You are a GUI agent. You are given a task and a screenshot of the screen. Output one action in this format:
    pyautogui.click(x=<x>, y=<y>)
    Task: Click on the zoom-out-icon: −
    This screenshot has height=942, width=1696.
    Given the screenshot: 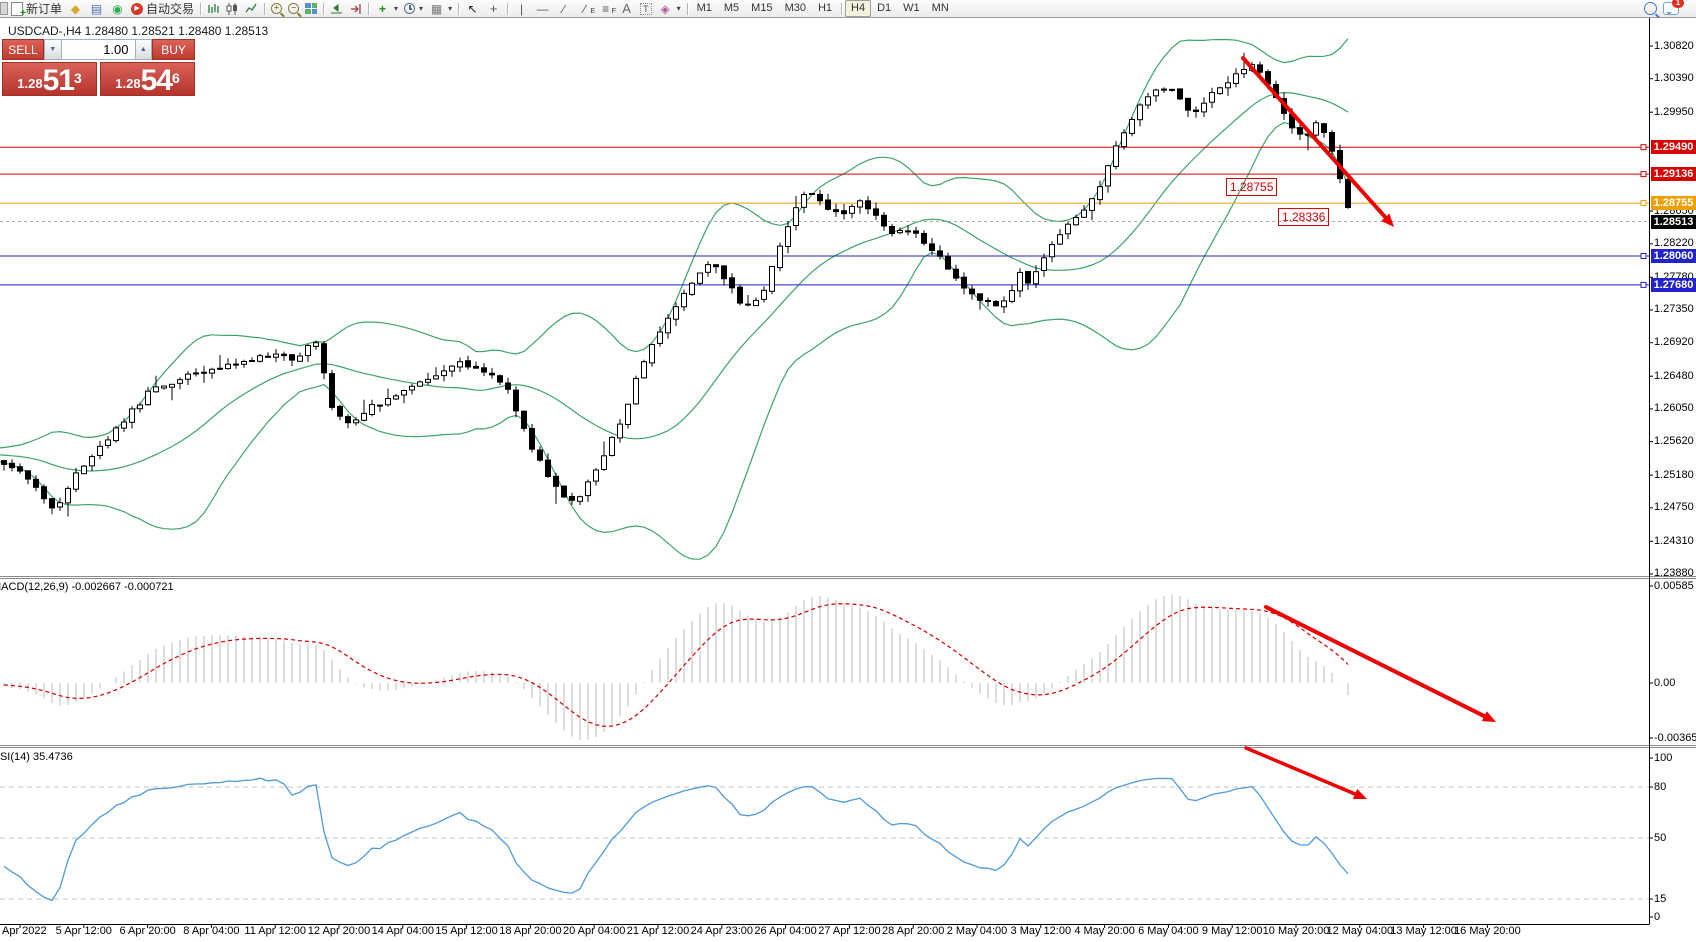 What is the action you would take?
    pyautogui.click(x=294, y=8)
    